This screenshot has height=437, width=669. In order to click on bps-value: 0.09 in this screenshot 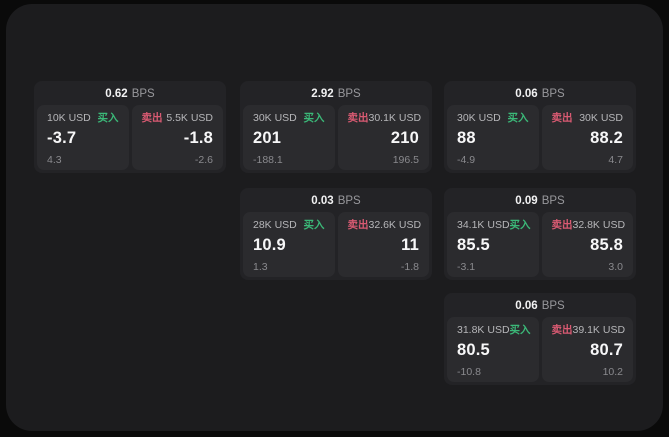, I will do `click(526, 200)`.